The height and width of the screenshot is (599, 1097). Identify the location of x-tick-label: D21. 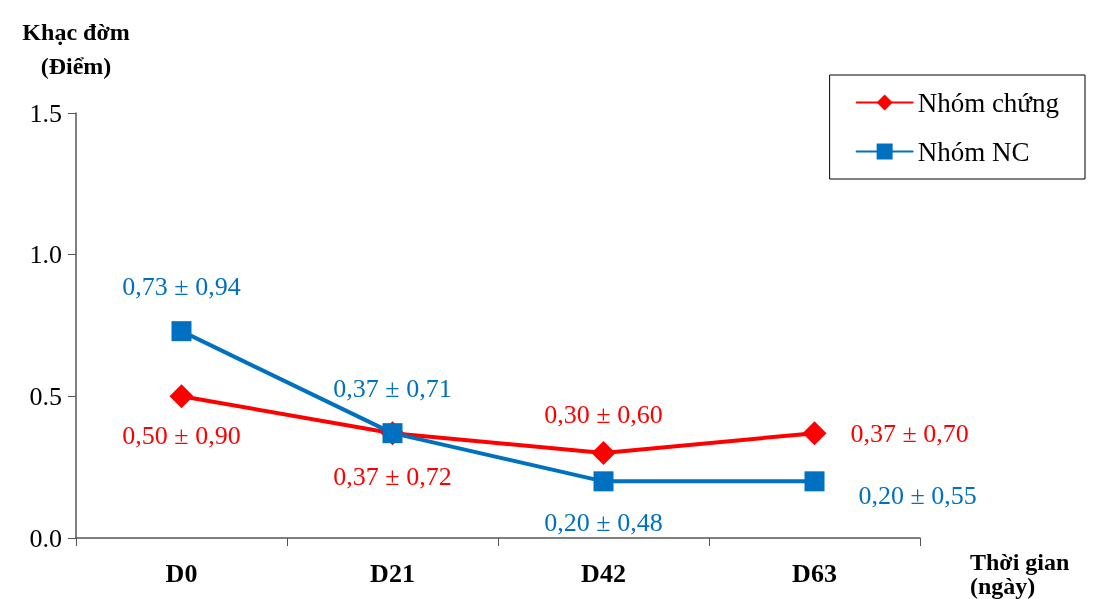
(392, 573).